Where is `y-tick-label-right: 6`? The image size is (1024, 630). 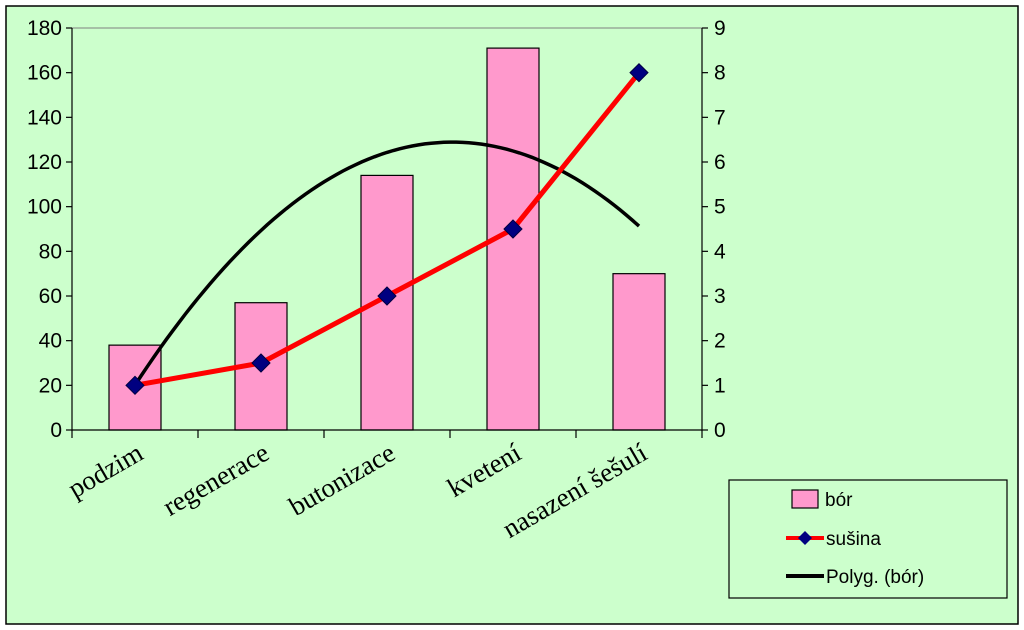 y-tick-label-right: 6 is located at coordinates (720, 162).